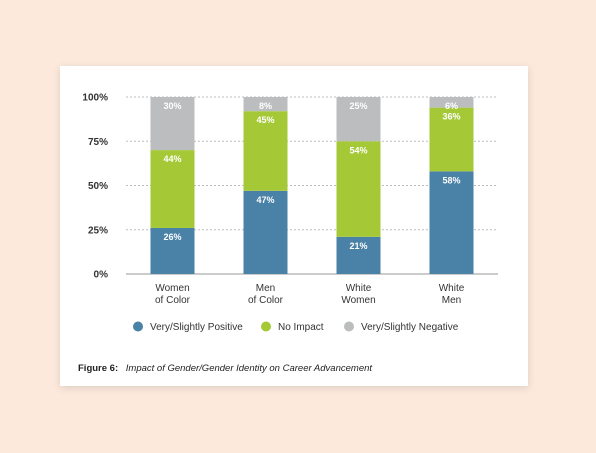 The image size is (596, 453). I want to click on data-label: 44%, so click(172, 159).